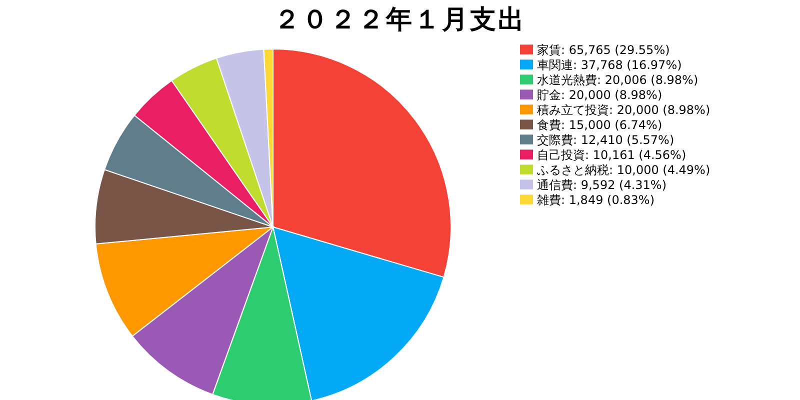  Describe the element at coordinates (573, 170) in the screenshot. I see `legend-label: ふるさと納税` at that location.